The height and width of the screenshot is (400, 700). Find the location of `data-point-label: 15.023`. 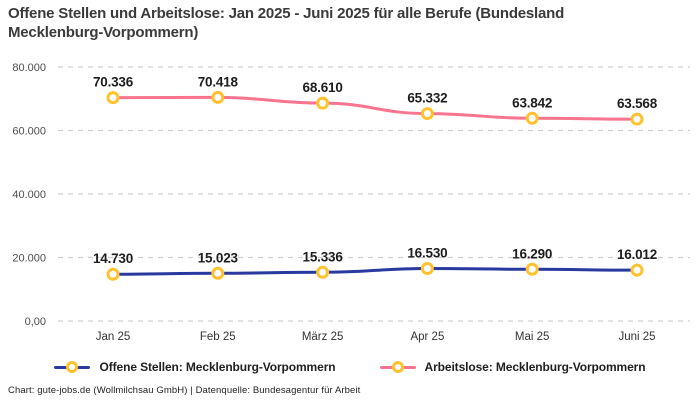

data-point-label: 15.023 is located at coordinates (218, 257).